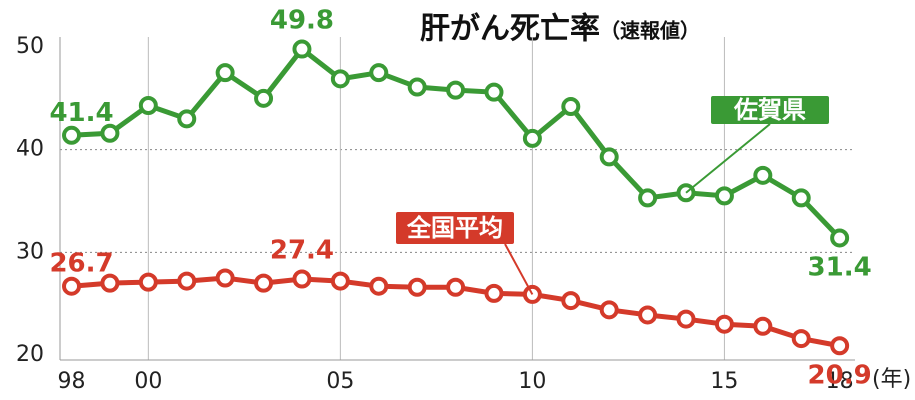 This screenshot has width=915, height=400. What do you see at coordinates (72, 381) in the screenshot?
I see `x-tick-label: 98` at bounding box center [72, 381].